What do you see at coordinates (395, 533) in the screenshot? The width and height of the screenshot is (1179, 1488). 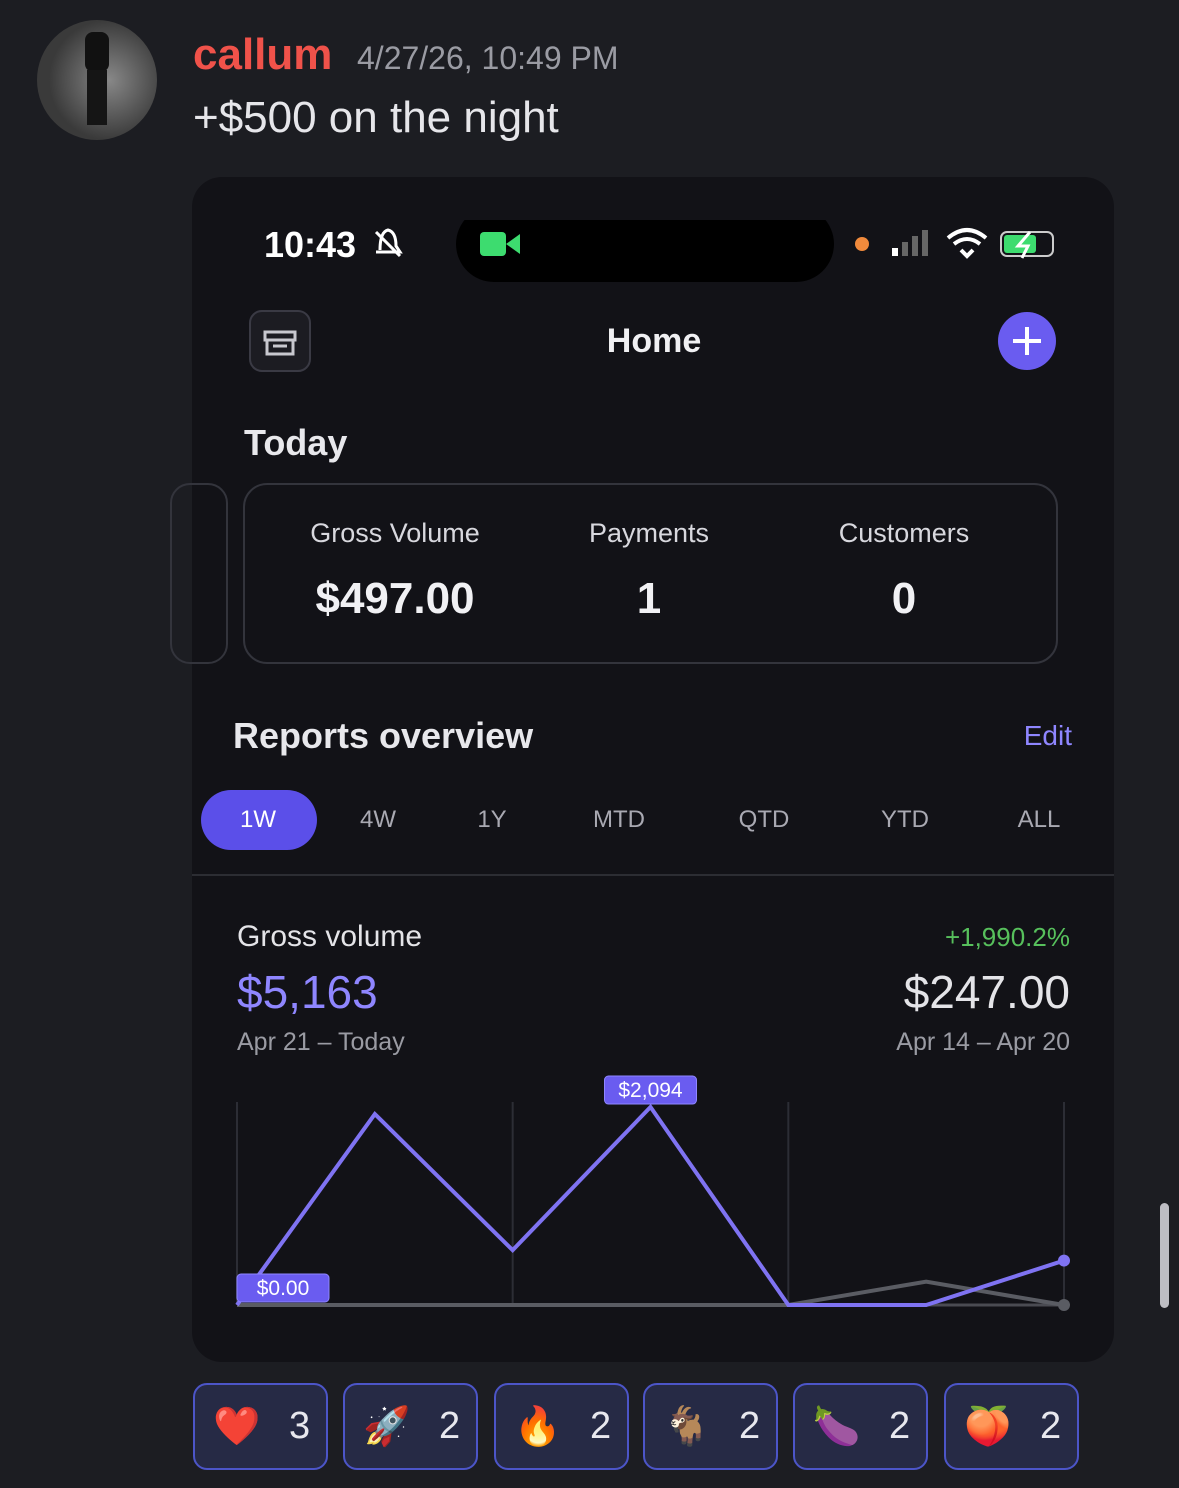 I see `stat-label: Gross Volume` at bounding box center [395, 533].